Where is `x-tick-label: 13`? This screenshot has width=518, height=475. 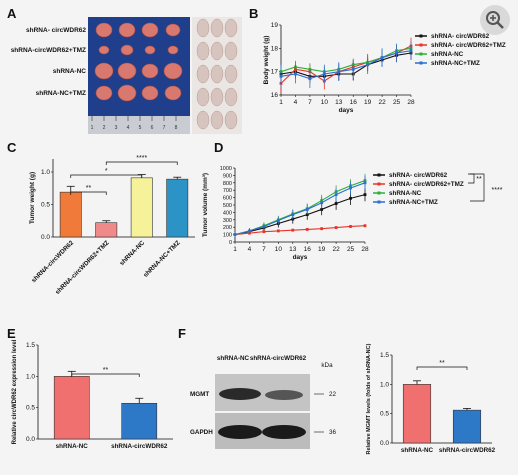
x-tick-label: 13 is located at coordinates (293, 249).